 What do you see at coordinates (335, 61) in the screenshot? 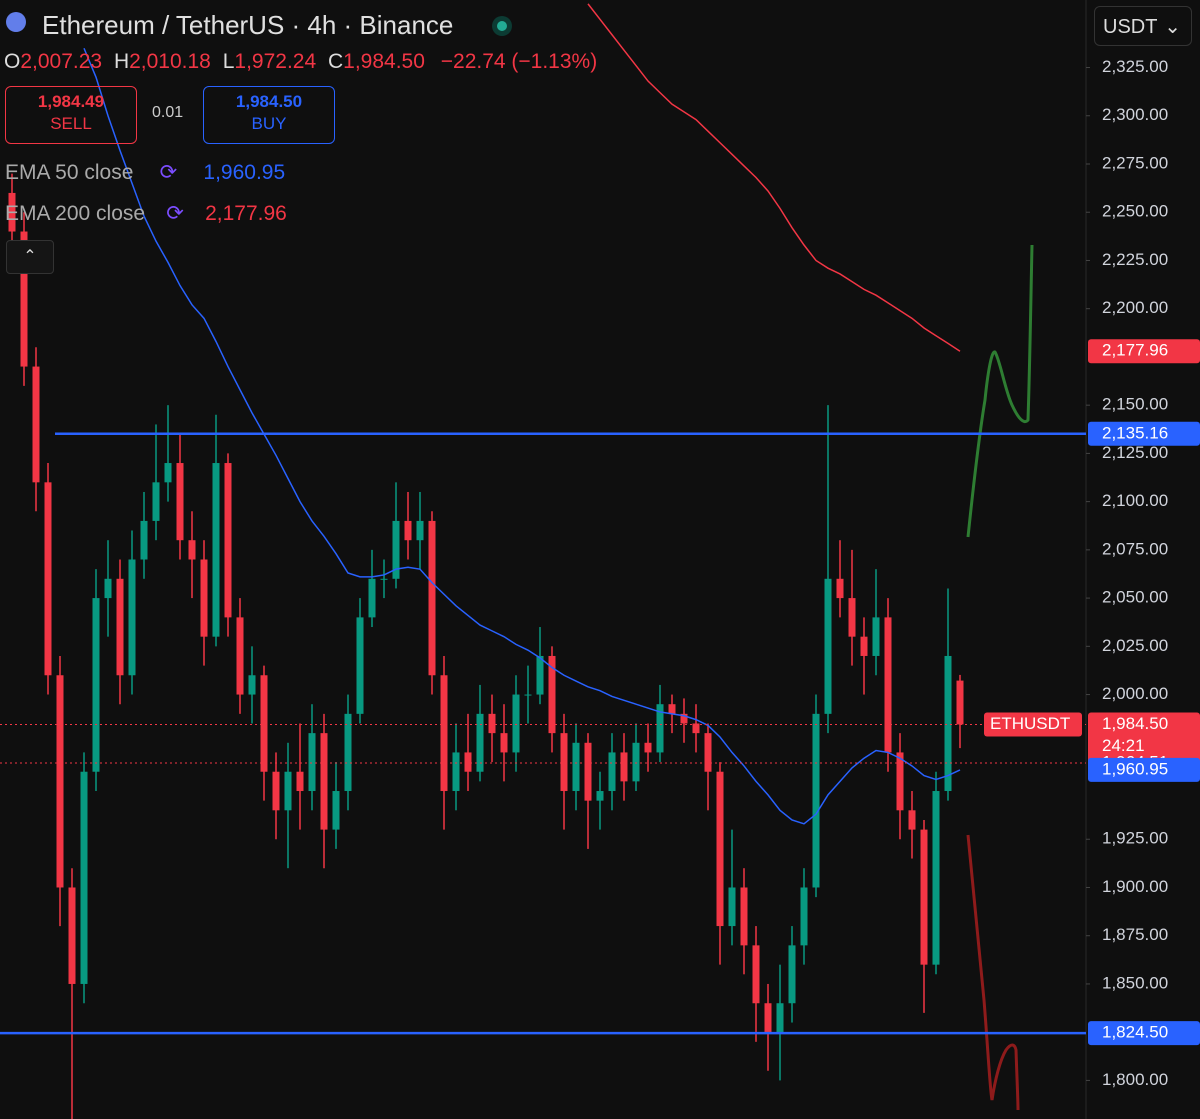
I see `ohlc-key: C` at bounding box center [335, 61].